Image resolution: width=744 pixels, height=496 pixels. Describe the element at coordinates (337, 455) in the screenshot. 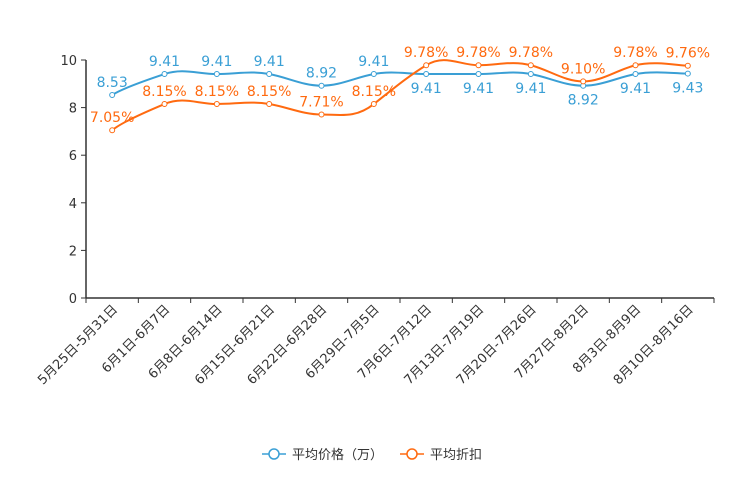

I see `legend-label: 平均价格（万）` at that location.